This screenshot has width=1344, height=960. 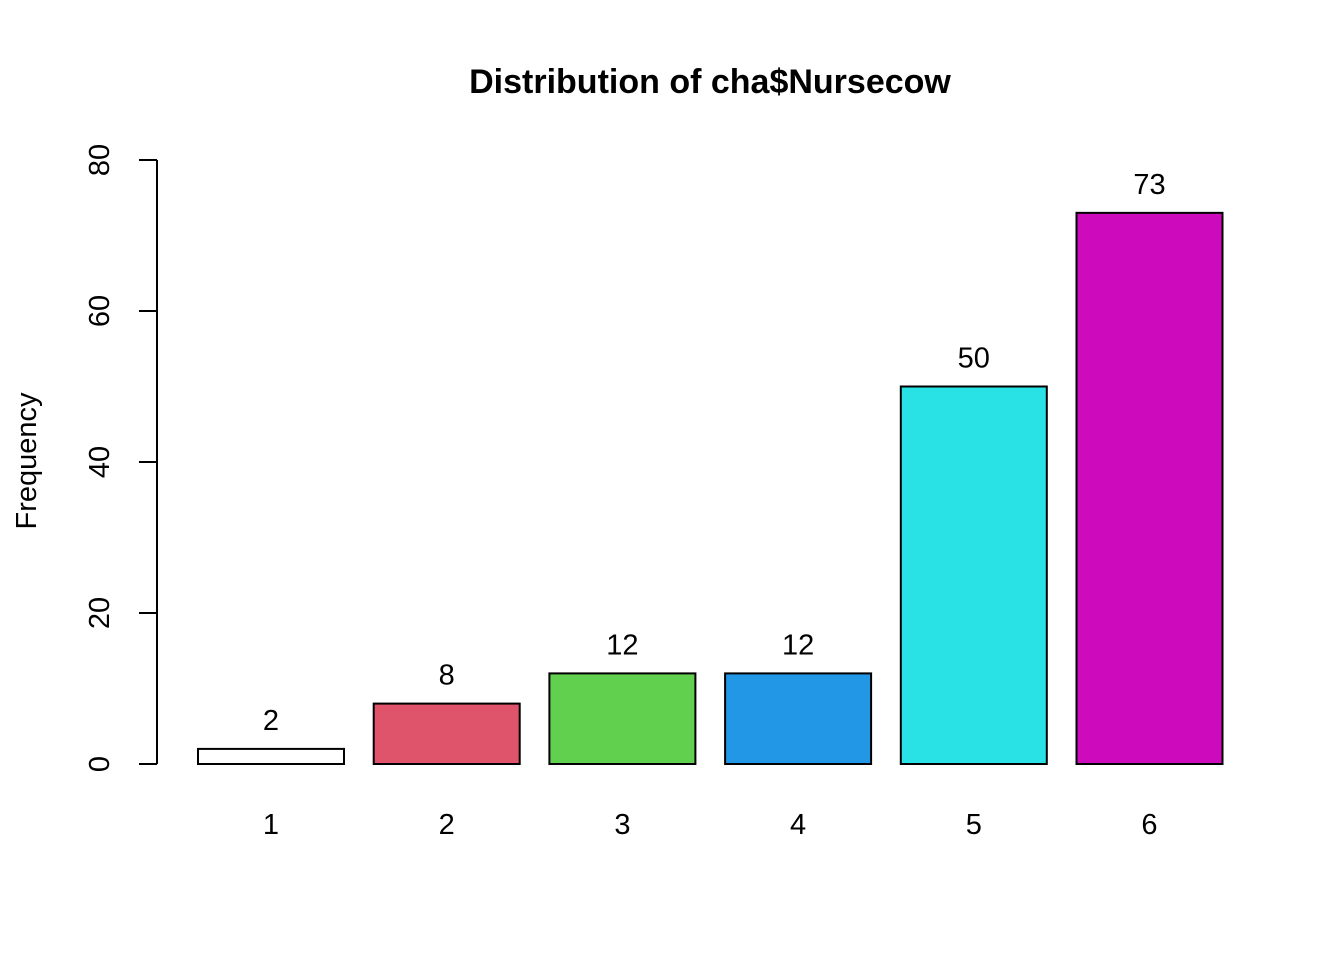 I want to click on bar-value-label: 2, so click(x=271, y=721).